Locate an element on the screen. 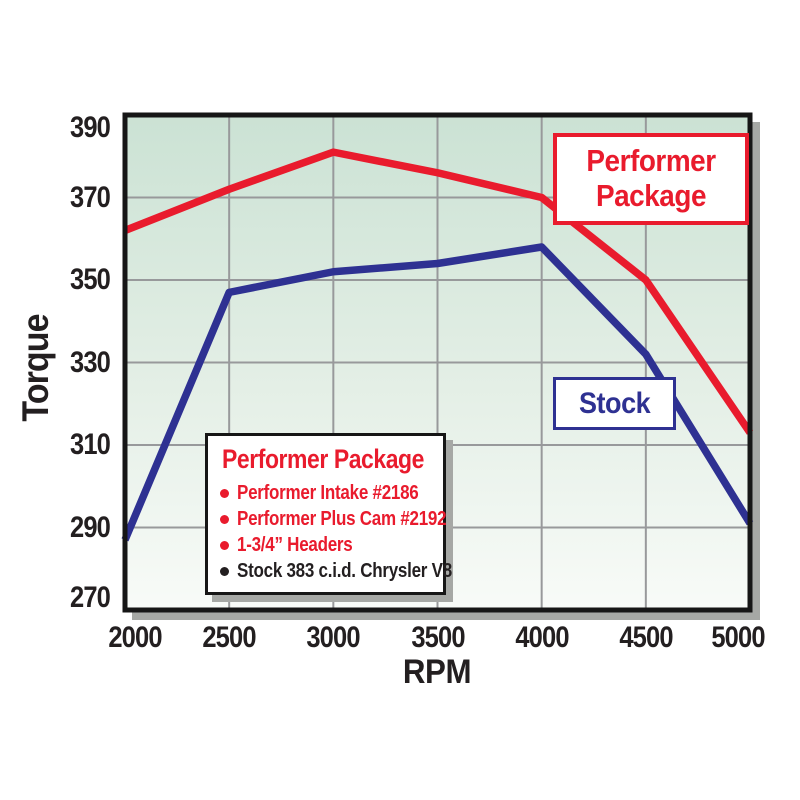 This screenshot has height=800, width=800. legend-item-headers: 1-3/4” Headers is located at coordinates (331, 545).